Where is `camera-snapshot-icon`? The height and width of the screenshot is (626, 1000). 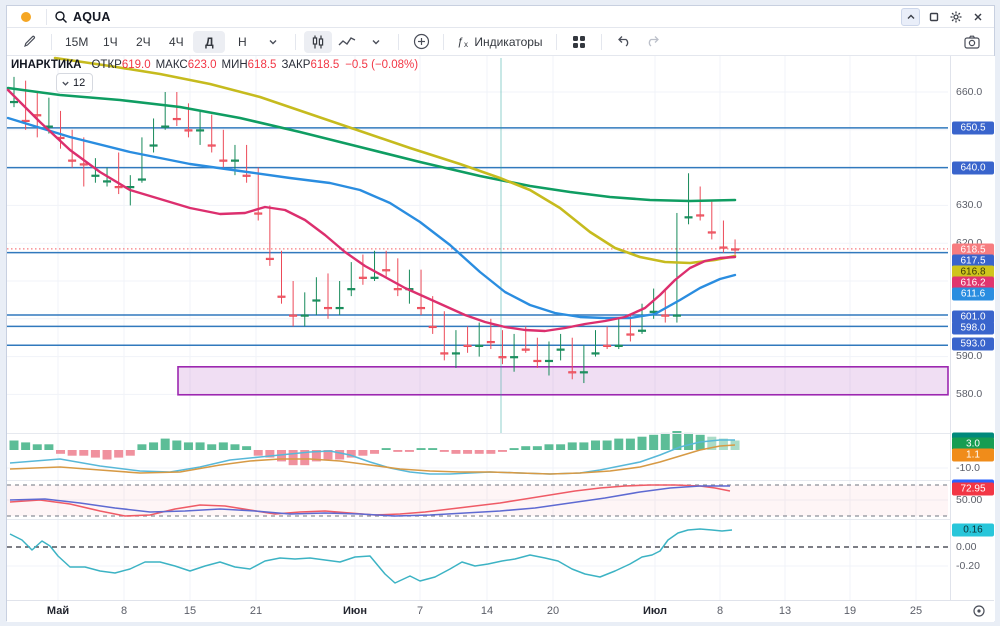
camera-snapshot-icon is located at coordinates (972, 42).